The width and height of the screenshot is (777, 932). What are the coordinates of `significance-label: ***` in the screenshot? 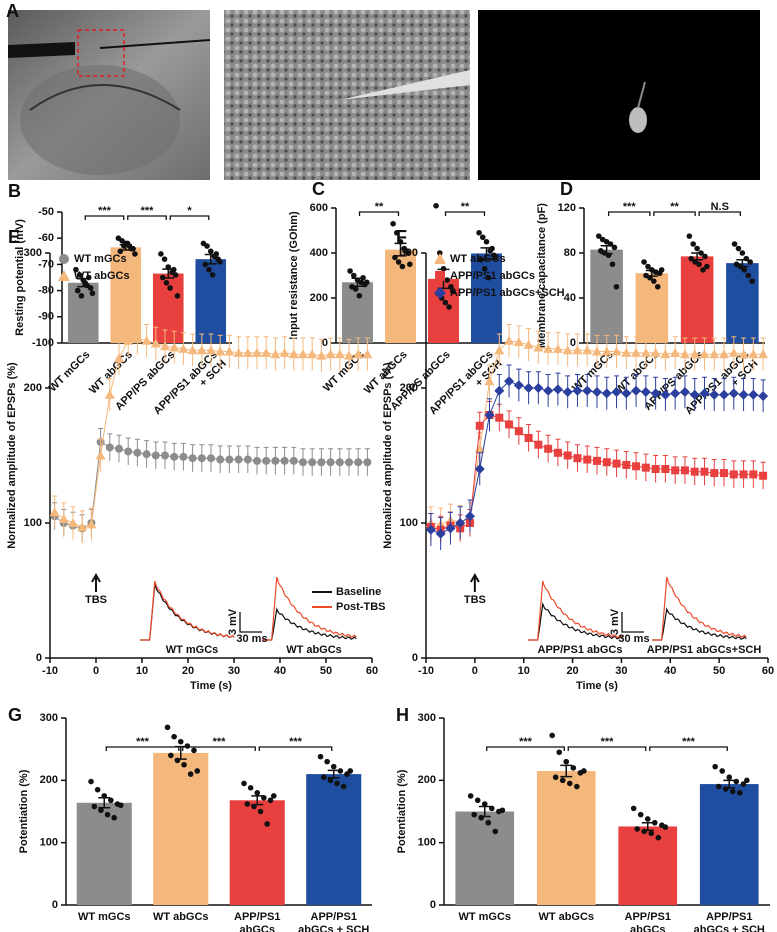 It's located at (143, 742).